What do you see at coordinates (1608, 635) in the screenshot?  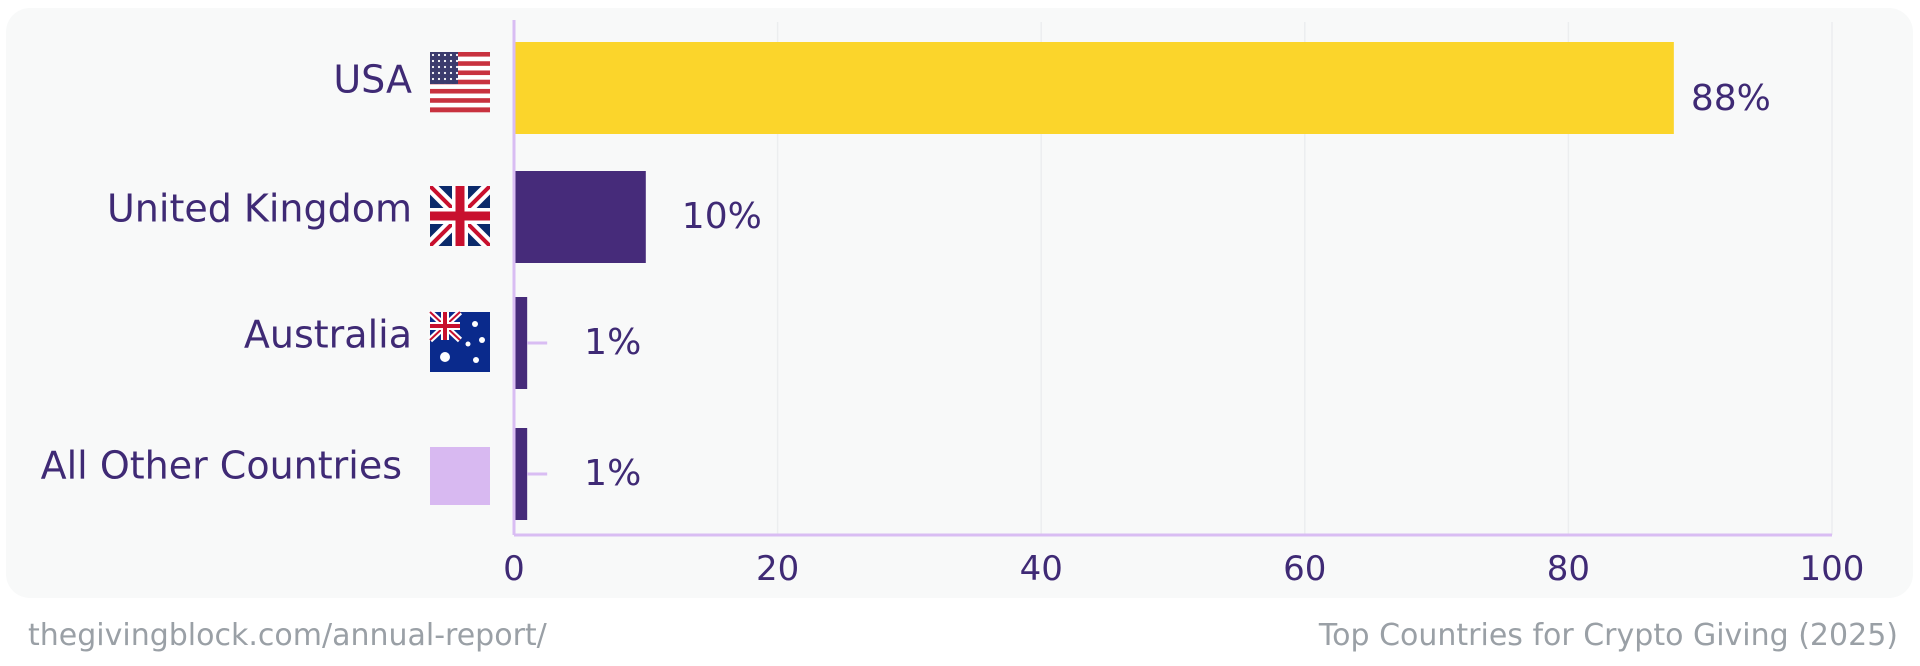 I see `footer-caption: Top Countries for Crypto Giving (2025)` at bounding box center [1608, 635].